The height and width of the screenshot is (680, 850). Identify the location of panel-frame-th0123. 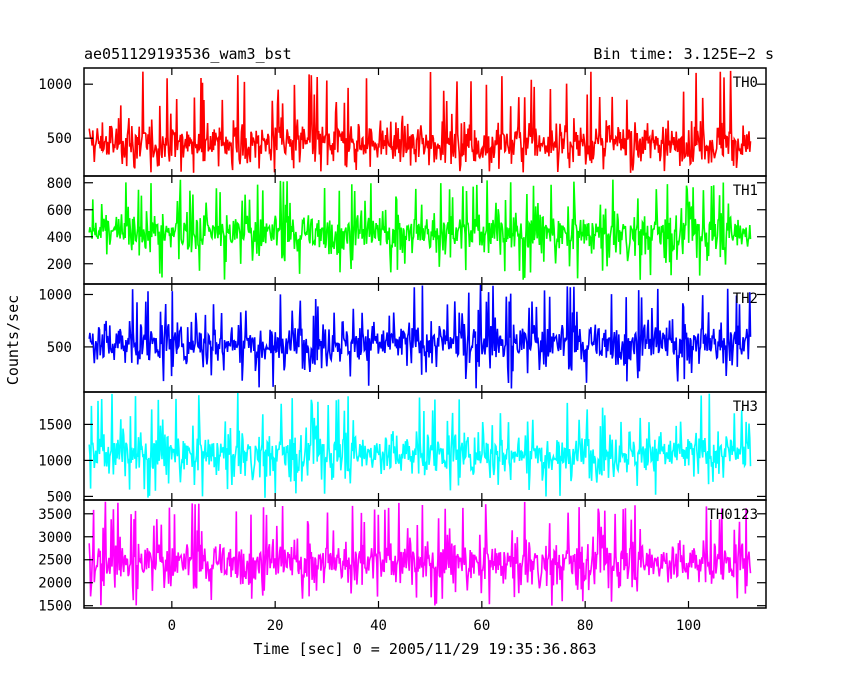
(425, 554).